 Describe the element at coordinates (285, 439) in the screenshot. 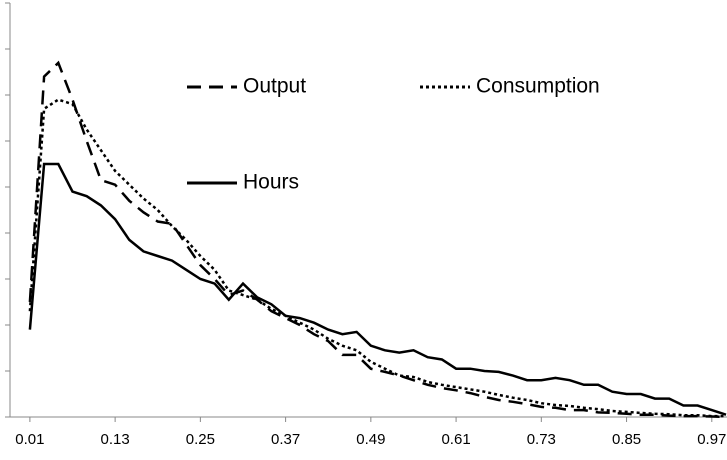

I see `x-tick-label: 0.37` at that location.